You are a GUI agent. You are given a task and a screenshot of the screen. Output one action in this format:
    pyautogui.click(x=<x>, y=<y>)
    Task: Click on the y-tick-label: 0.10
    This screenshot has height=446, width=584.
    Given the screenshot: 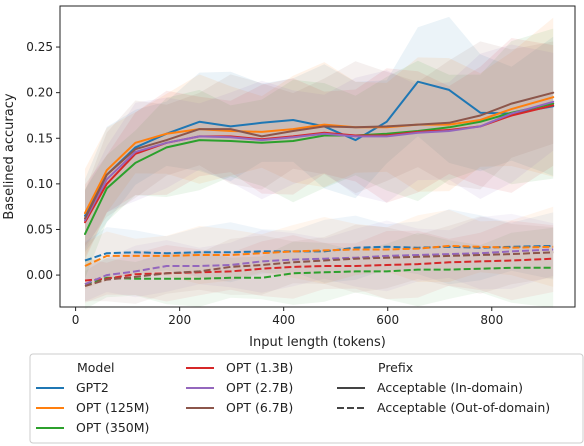 What is the action you would take?
    pyautogui.click(x=39, y=184)
    